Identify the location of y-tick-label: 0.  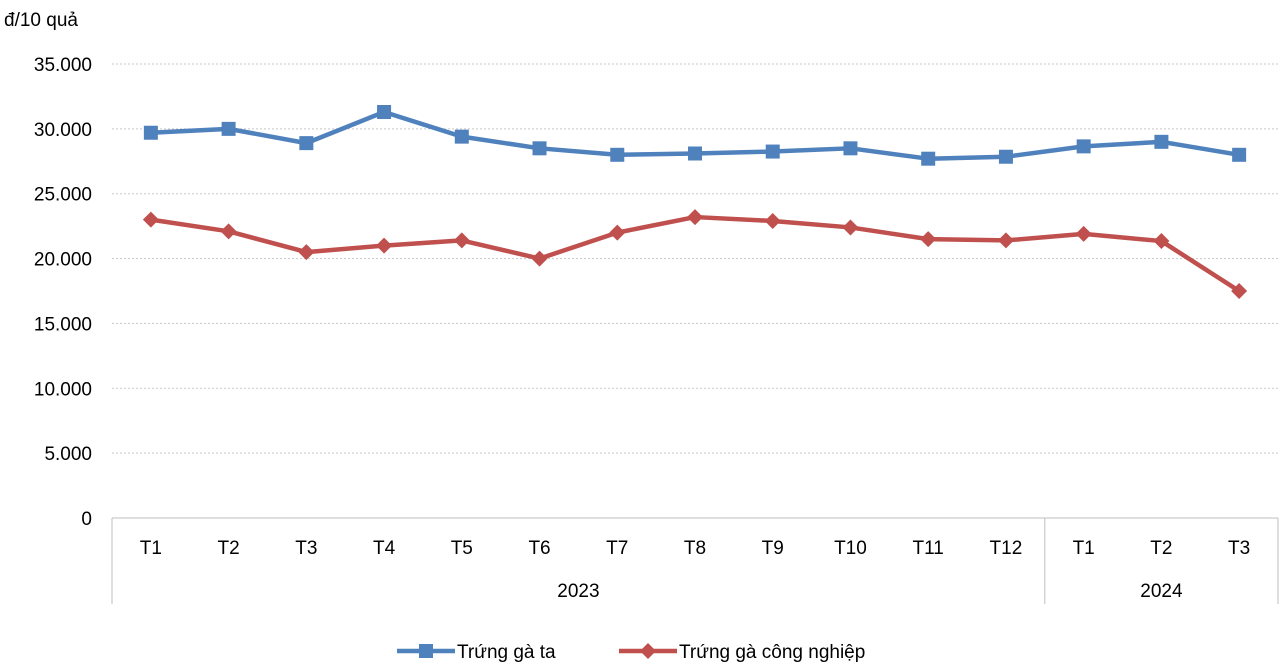
(86, 519).